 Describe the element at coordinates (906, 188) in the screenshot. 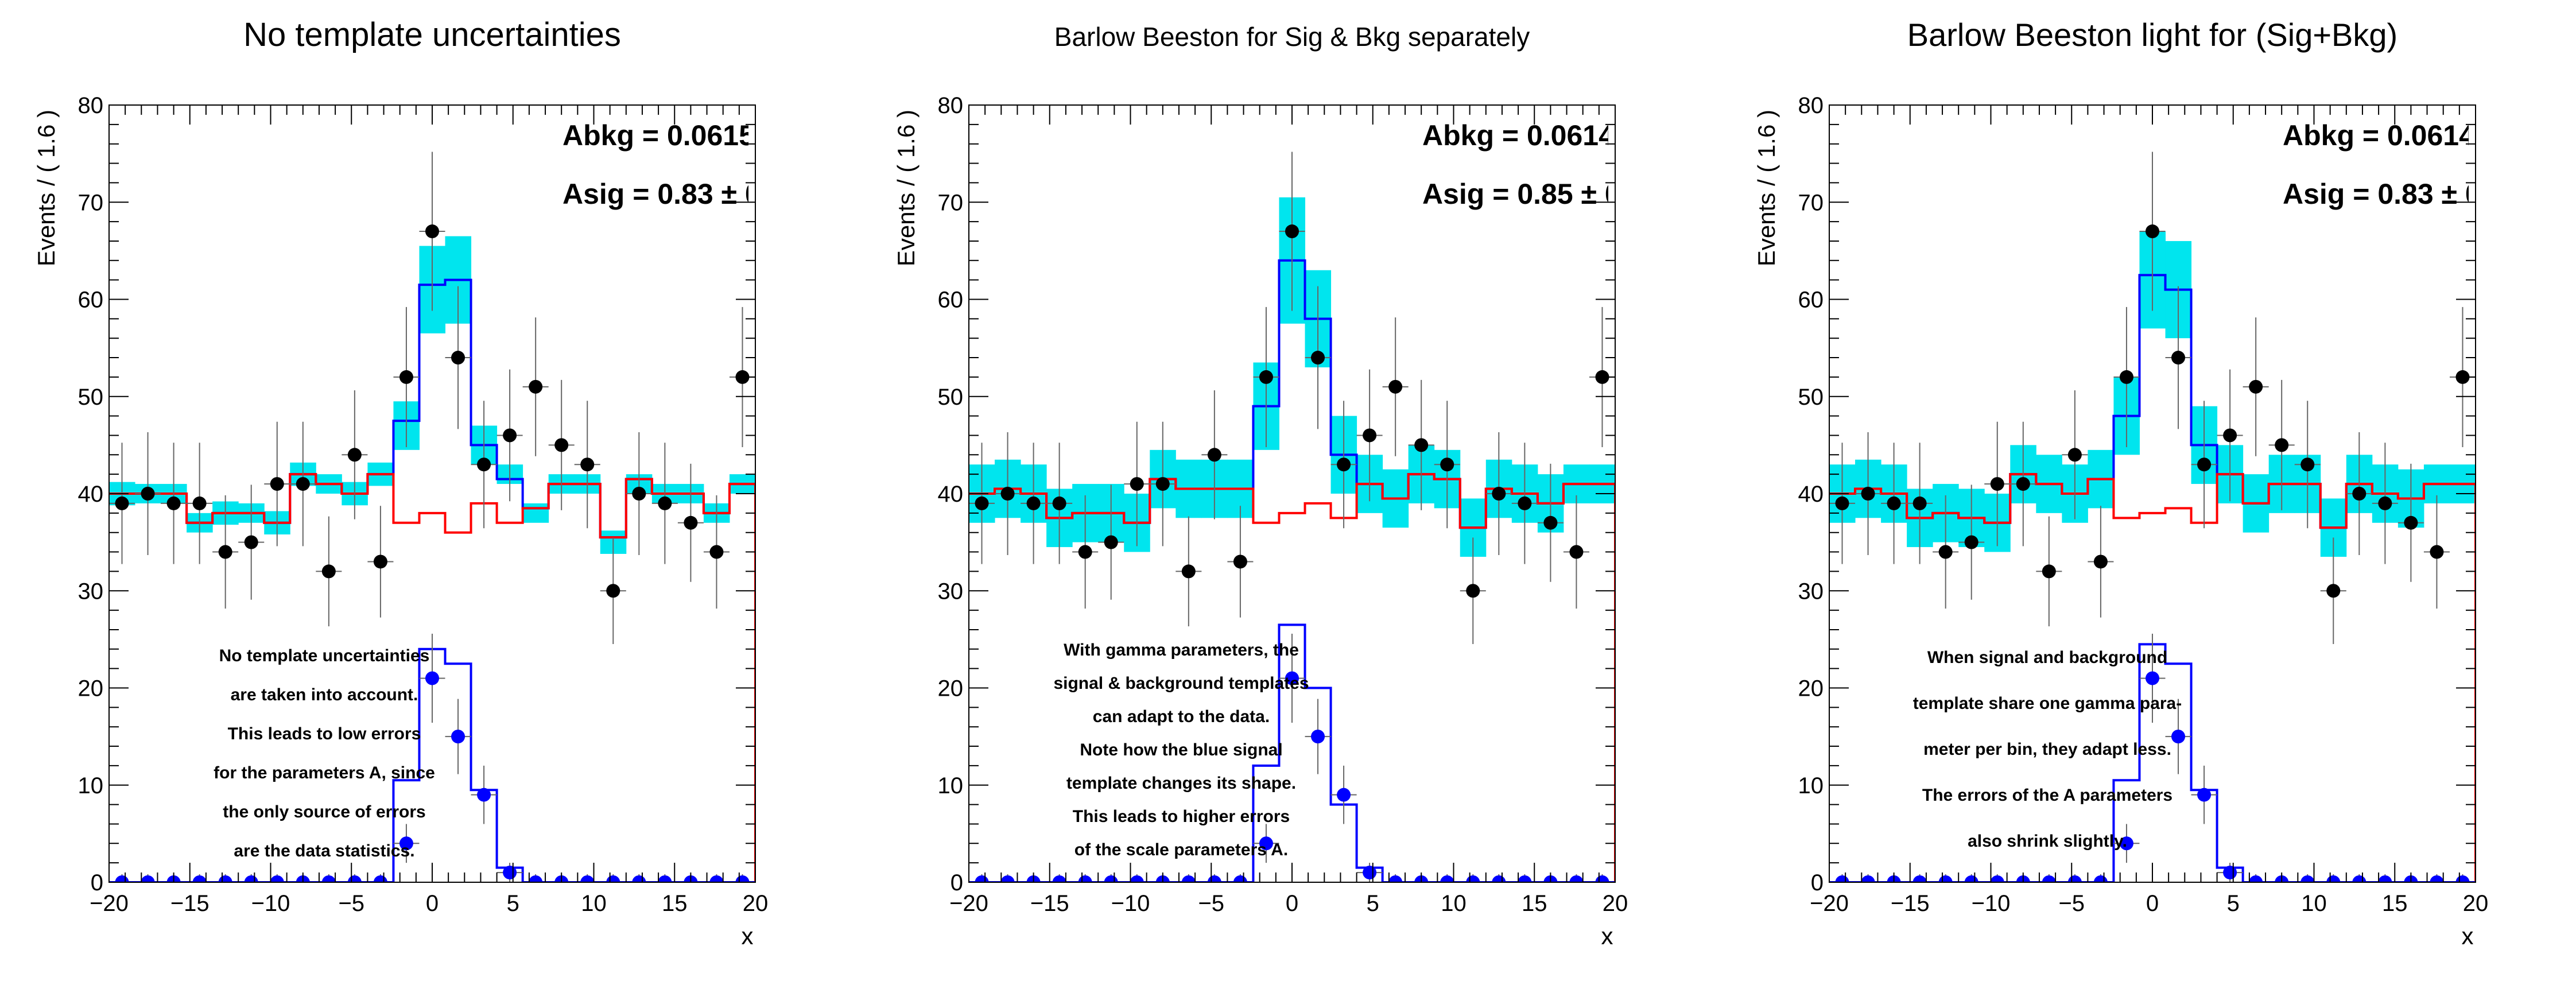

I see `y-axis-title: Events / ( 1.6 )` at that location.